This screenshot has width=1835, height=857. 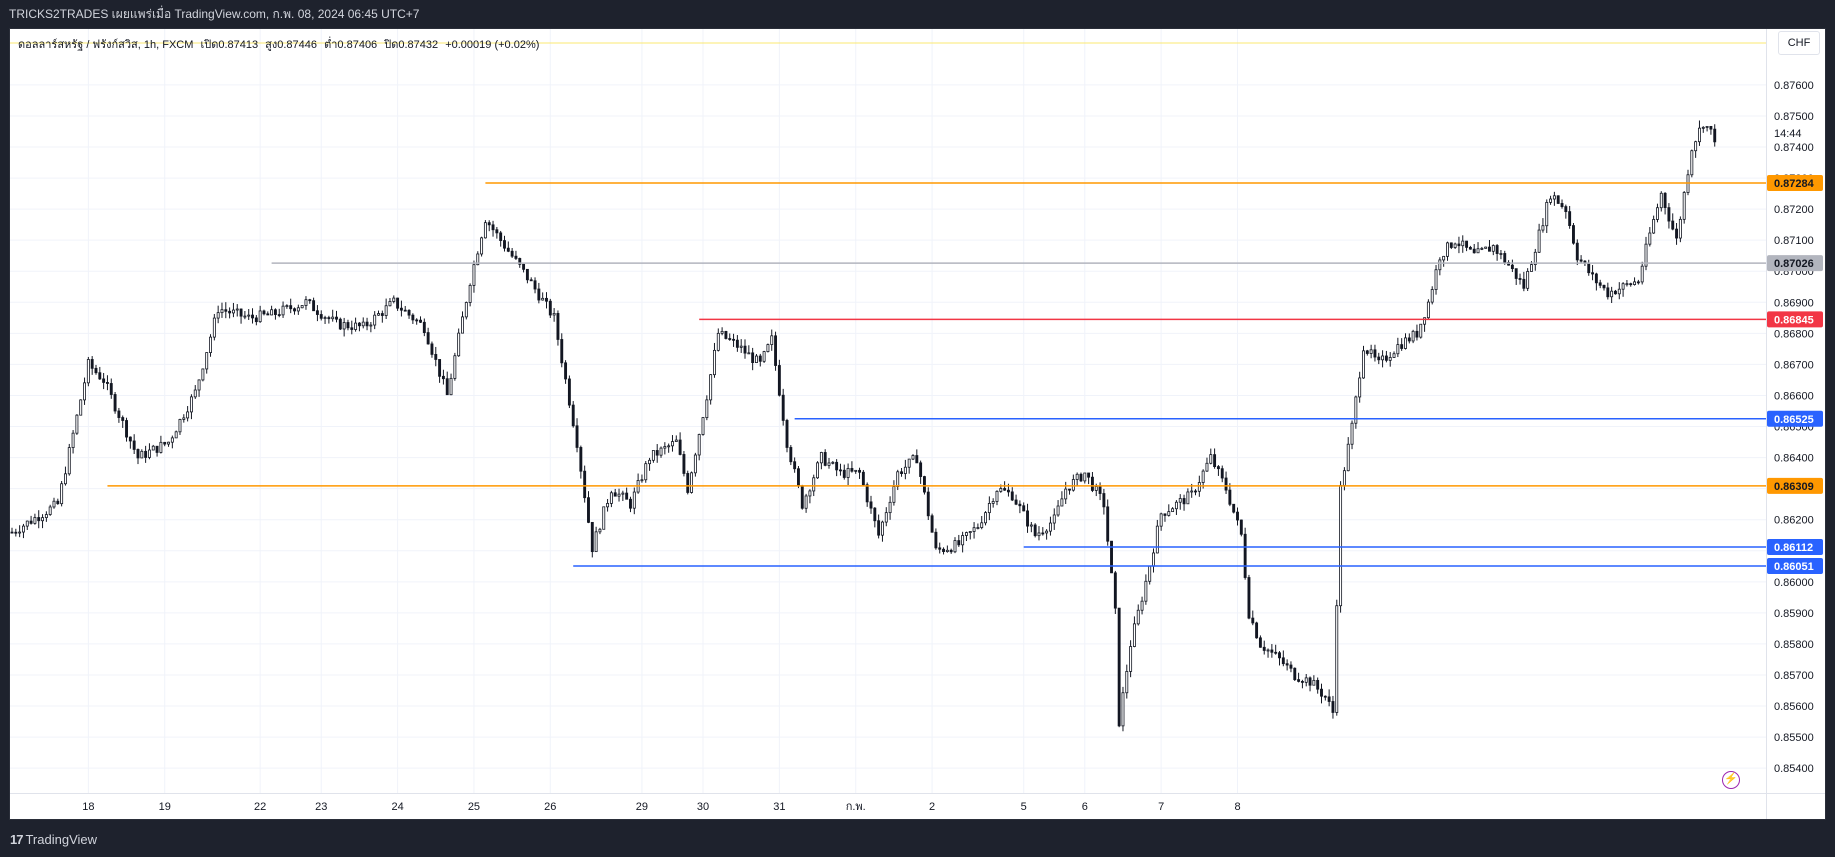 I want to click on tradingview-logo: 17 TradingView, so click(x=53, y=839).